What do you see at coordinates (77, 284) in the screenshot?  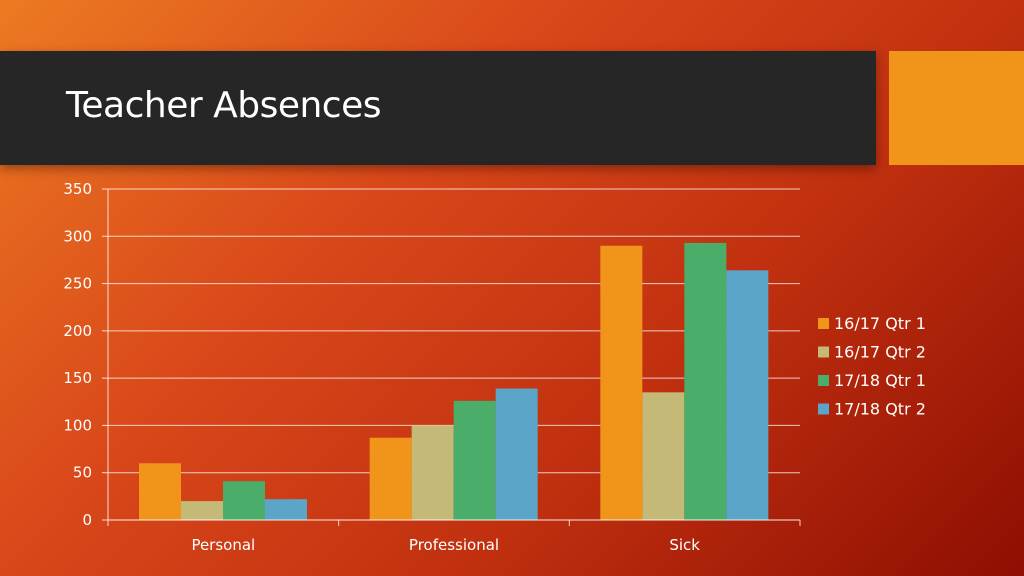 I see `y-tick-label: 250` at bounding box center [77, 284].